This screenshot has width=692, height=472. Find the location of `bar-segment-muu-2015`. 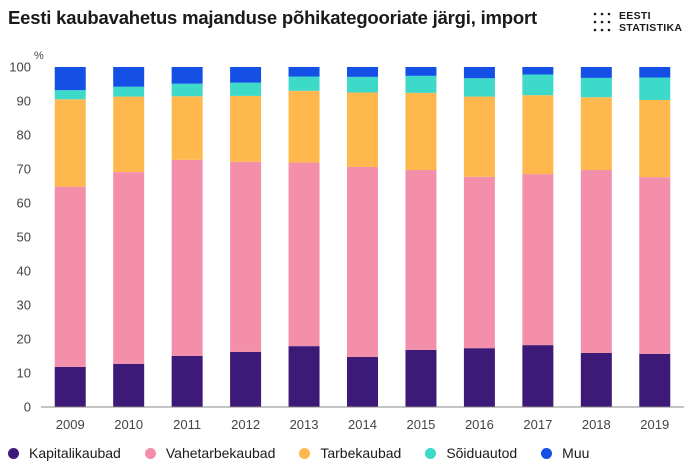

bar-segment-muu-2015 is located at coordinates (421, 71).